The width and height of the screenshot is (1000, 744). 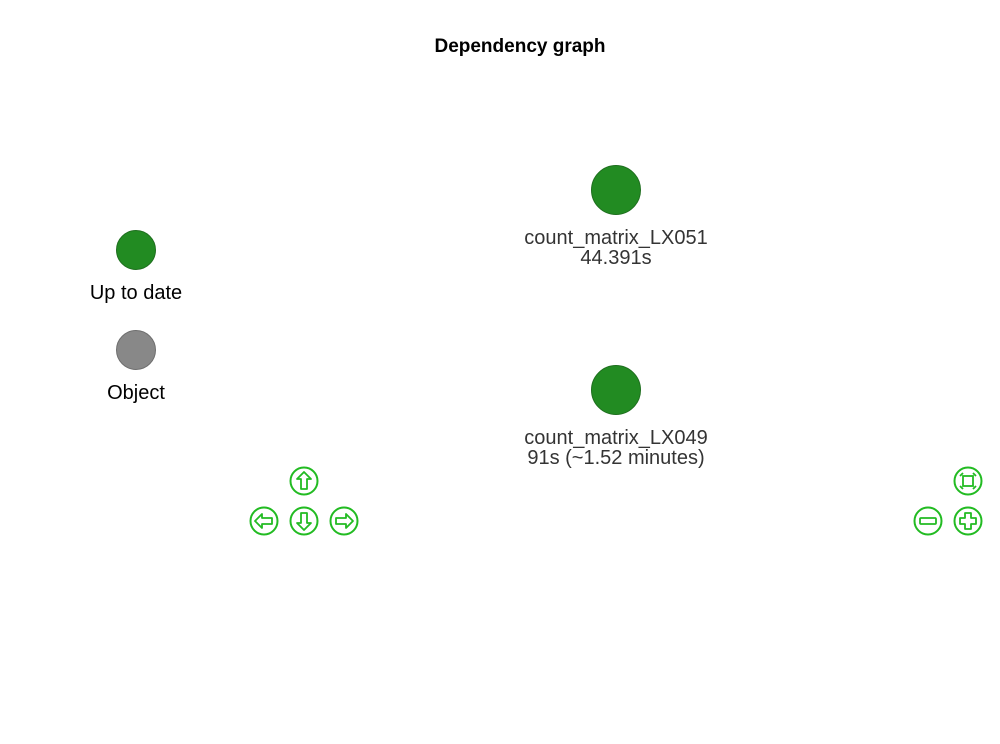 What do you see at coordinates (520, 46) in the screenshot?
I see `graph-title: Dependency graph` at bounding box center [520, 46].